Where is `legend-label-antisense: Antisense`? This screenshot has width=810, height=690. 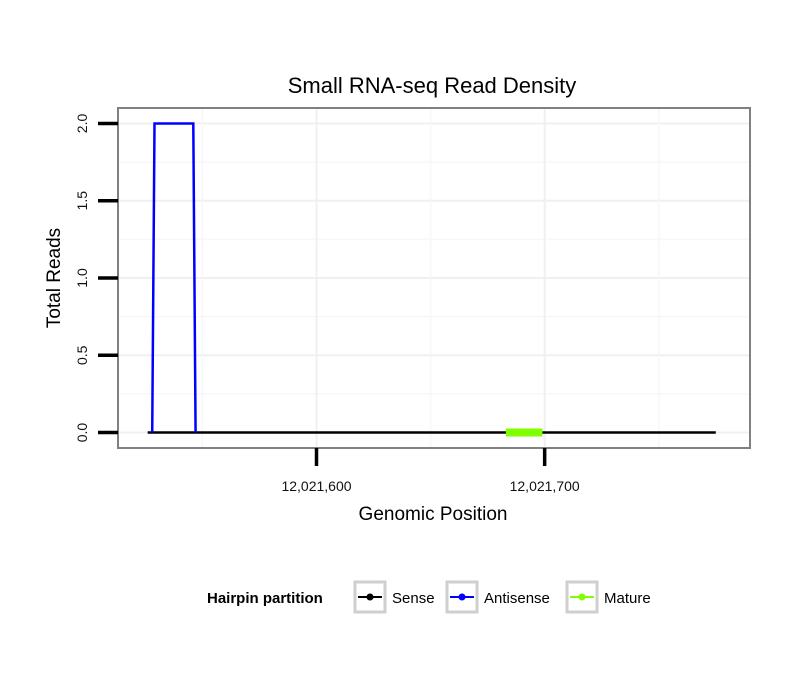 legend-label-antisense: Antisense is located at coordinates (517, 598).